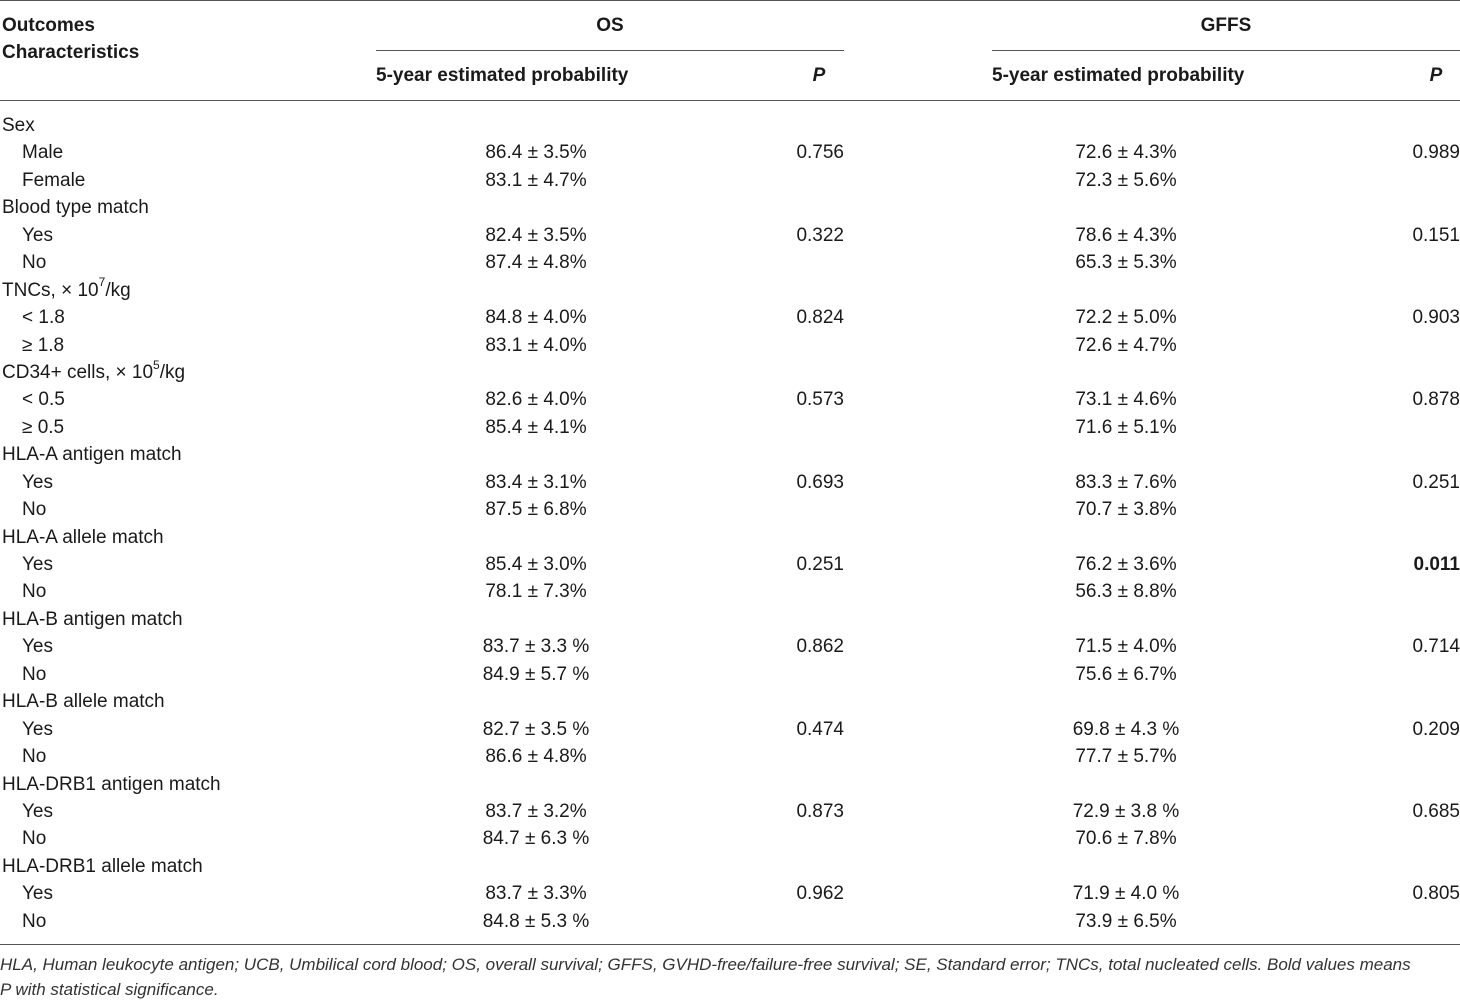 The width and height of the screenshot is (1460, 1003). Describe the element at coordinates (536, 510) in the screenshot. I see `os-probability-cell: 87.5 ± 6.8%` at that location.